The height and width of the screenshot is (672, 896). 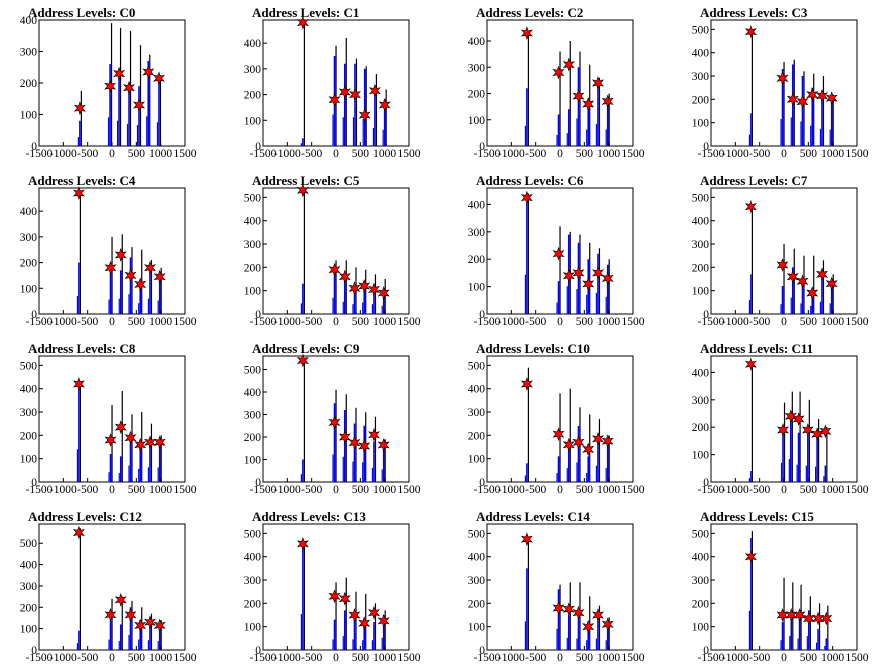 I want to click on y-tick-label: 500, so click(x=253, y=371).